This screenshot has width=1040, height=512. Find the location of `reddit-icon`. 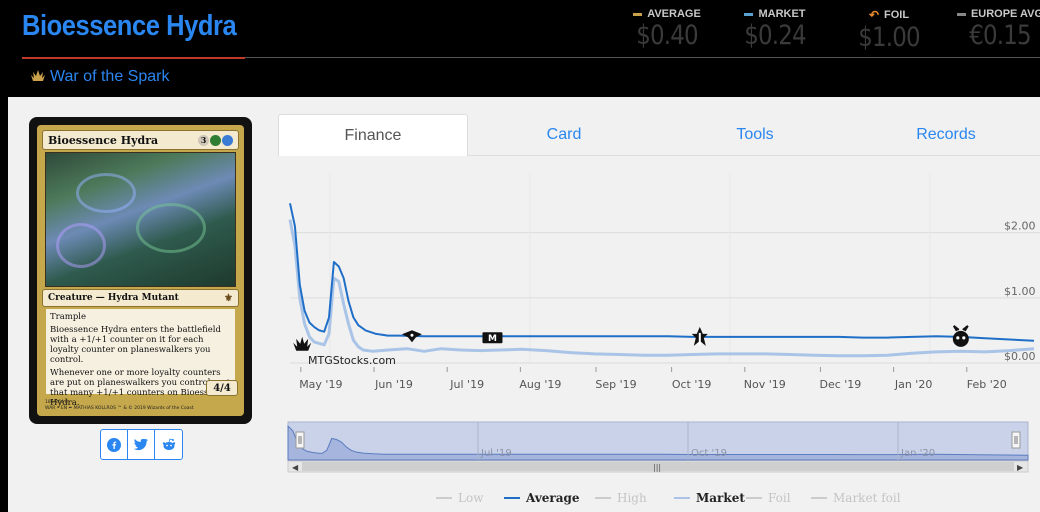

reddit-icon is located at coordinates (168, 444).